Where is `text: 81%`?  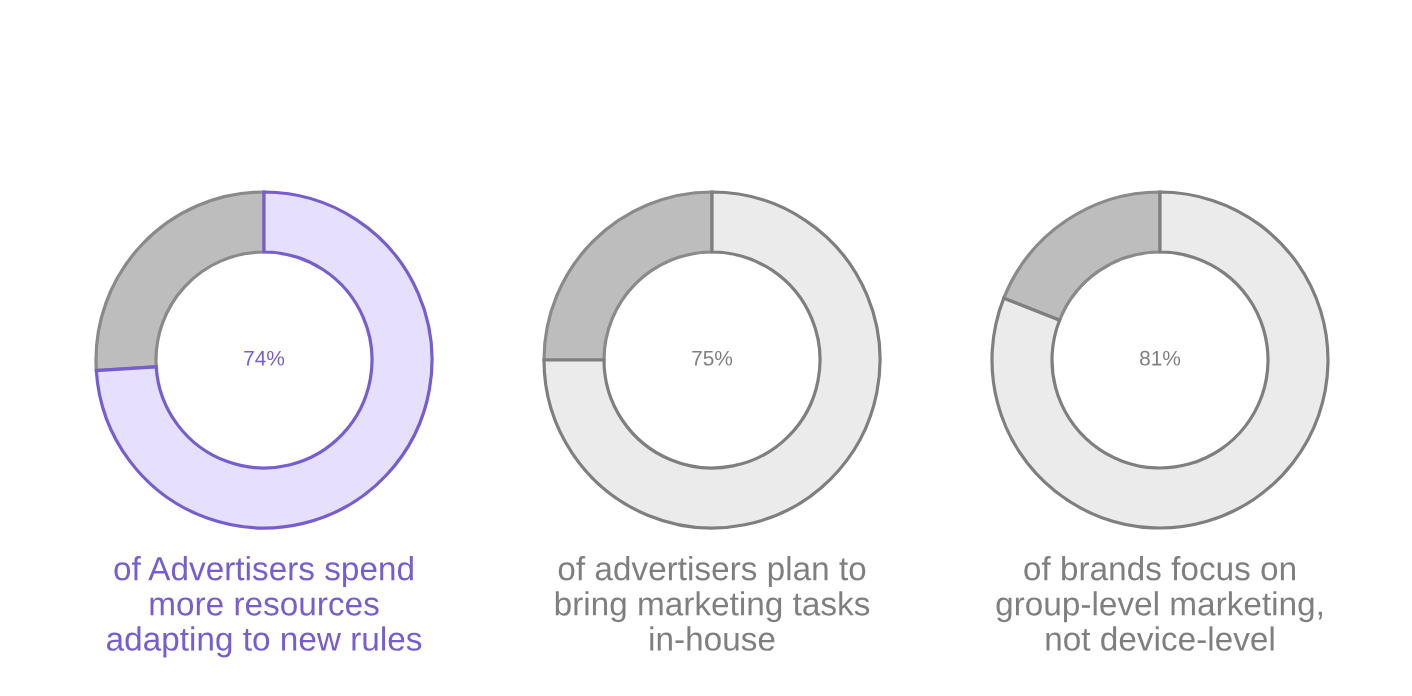 text: 81% is located at coordinates (1160, 358).